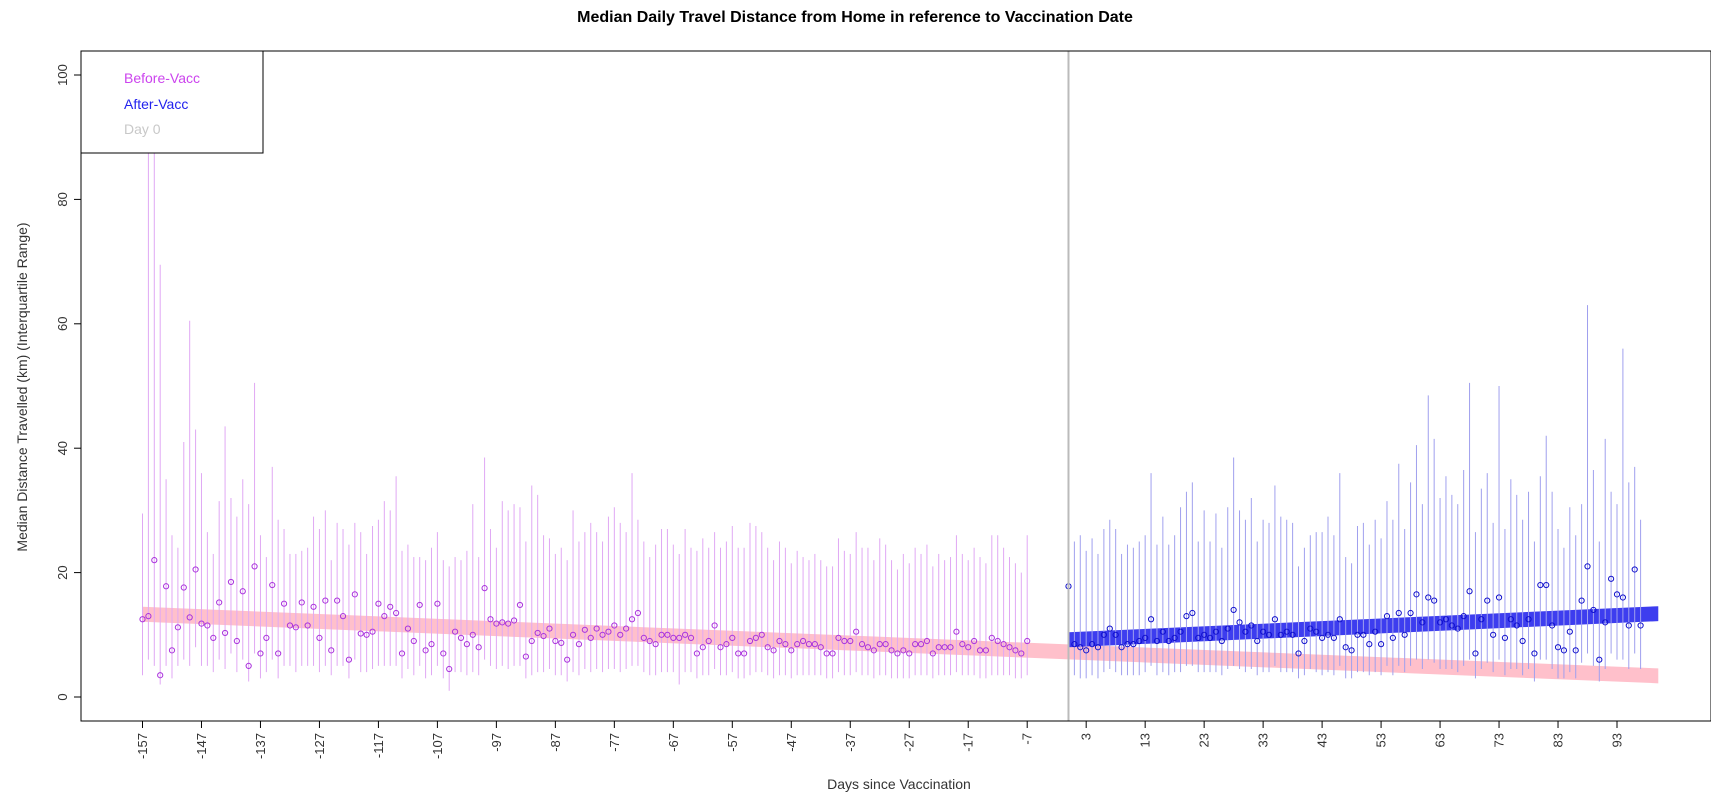 The image size is (1711, 795). Describe the element at coordinates (260, 746) in the screenshot. I see `x-tick-label: -137` at that location.